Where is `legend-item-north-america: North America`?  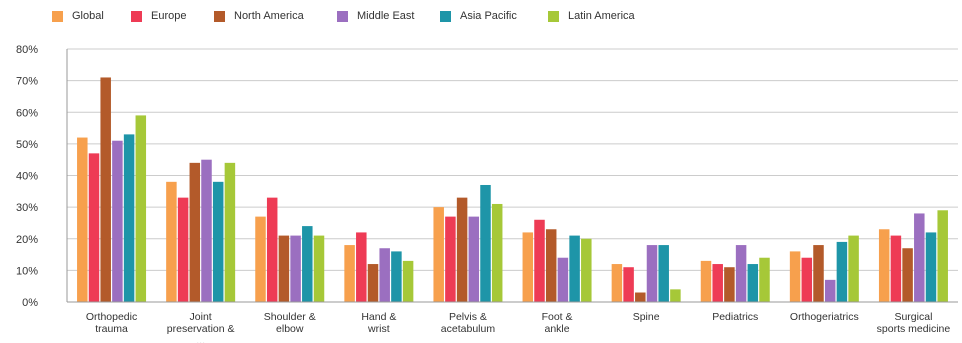
legend-item-north-america: North America is located at coordinates (259, 16).